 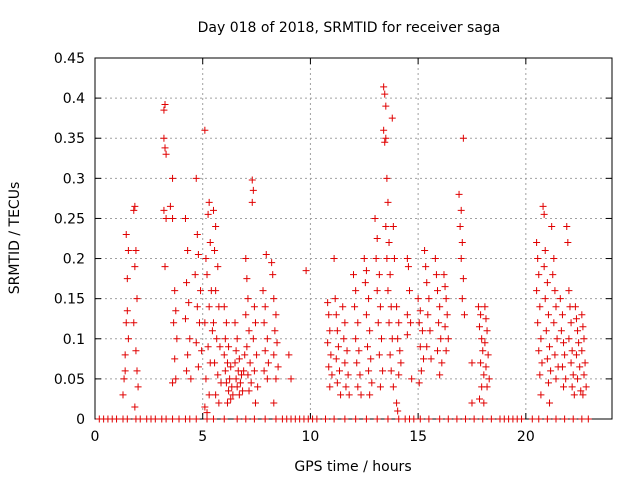 What do you see at coordinates (74, 99) in the screenshot?
I see `y-tick-label: 0.4` at bounding box center [74, 99].